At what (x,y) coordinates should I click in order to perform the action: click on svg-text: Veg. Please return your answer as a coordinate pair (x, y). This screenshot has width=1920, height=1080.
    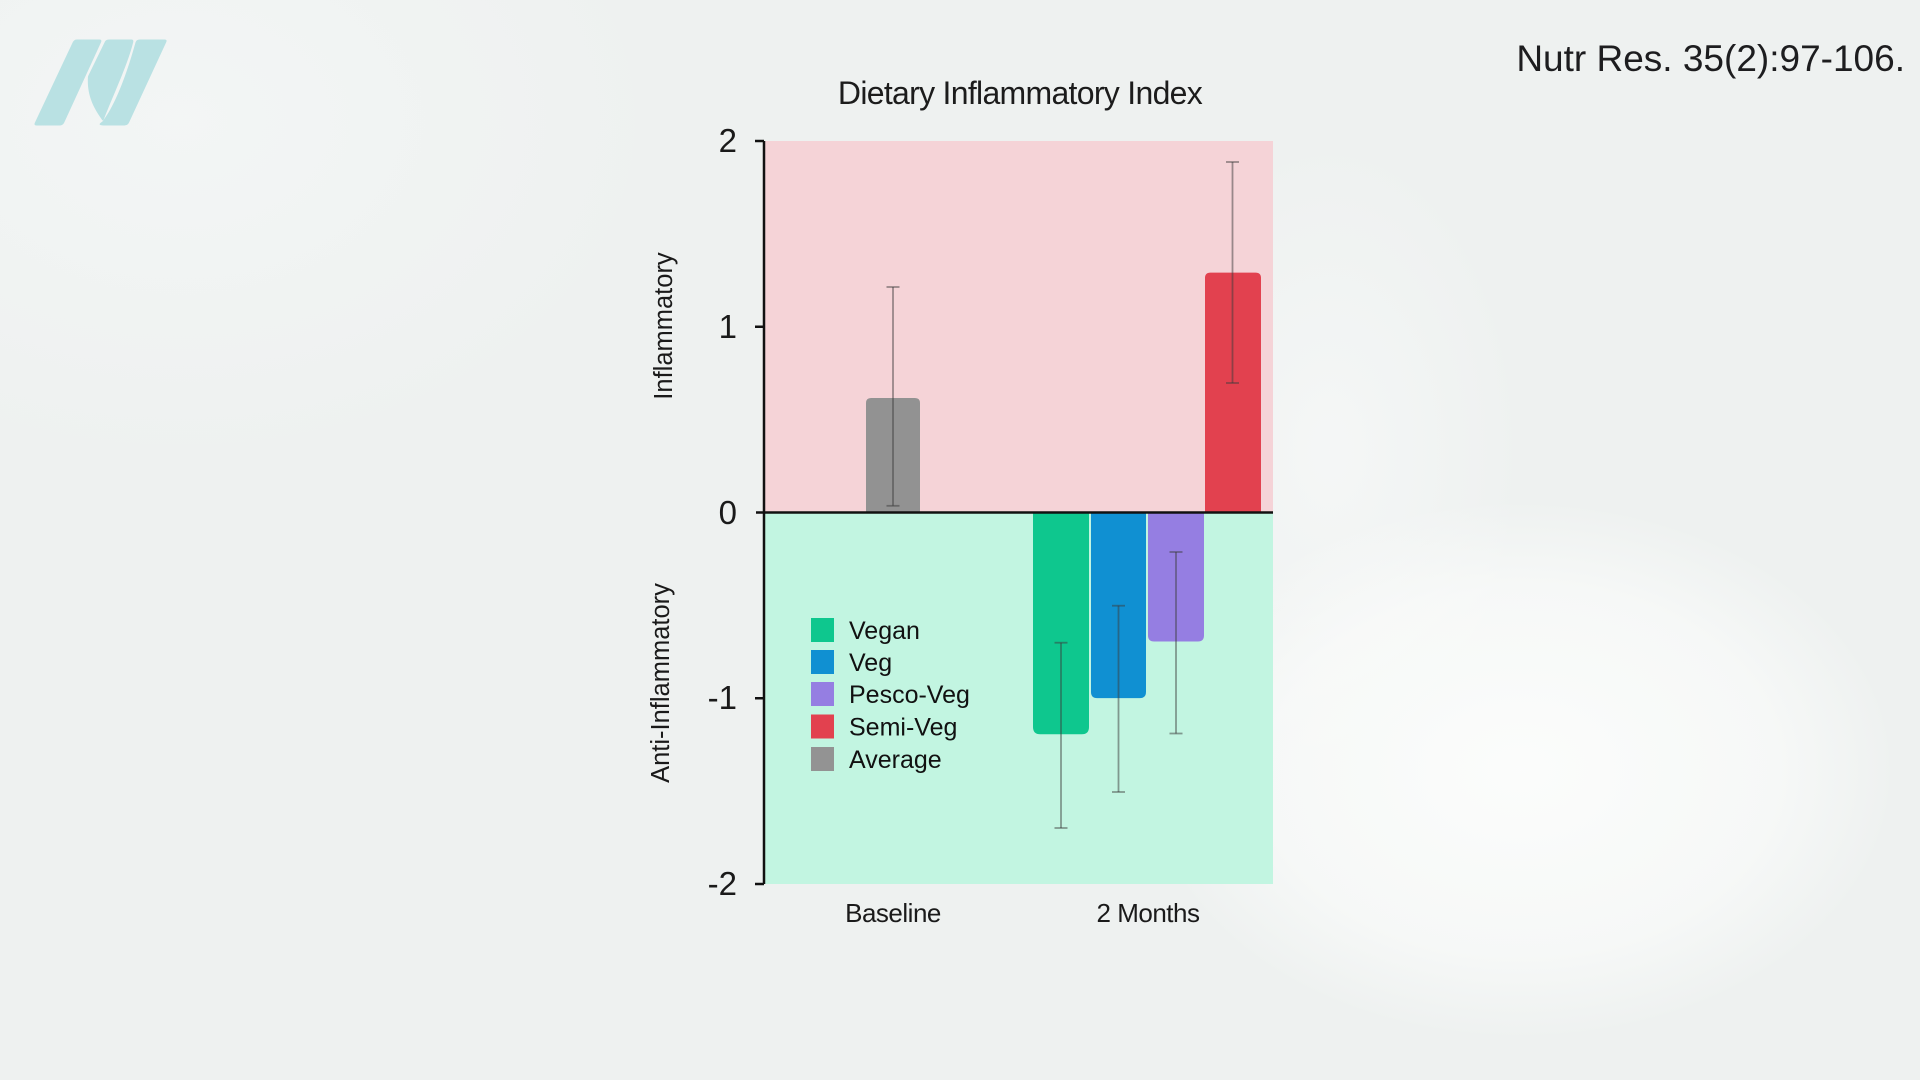
    Looking at the image, I should click on (870, 663).